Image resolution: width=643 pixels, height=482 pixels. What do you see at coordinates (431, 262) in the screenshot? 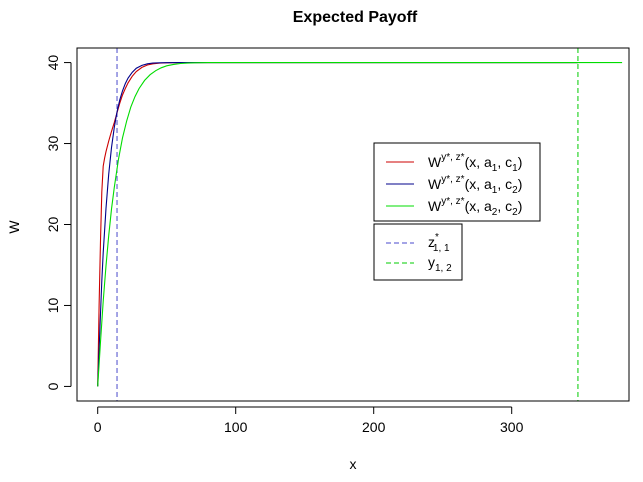
I see `legend-label-part: y` at bounding box center [431, 262].